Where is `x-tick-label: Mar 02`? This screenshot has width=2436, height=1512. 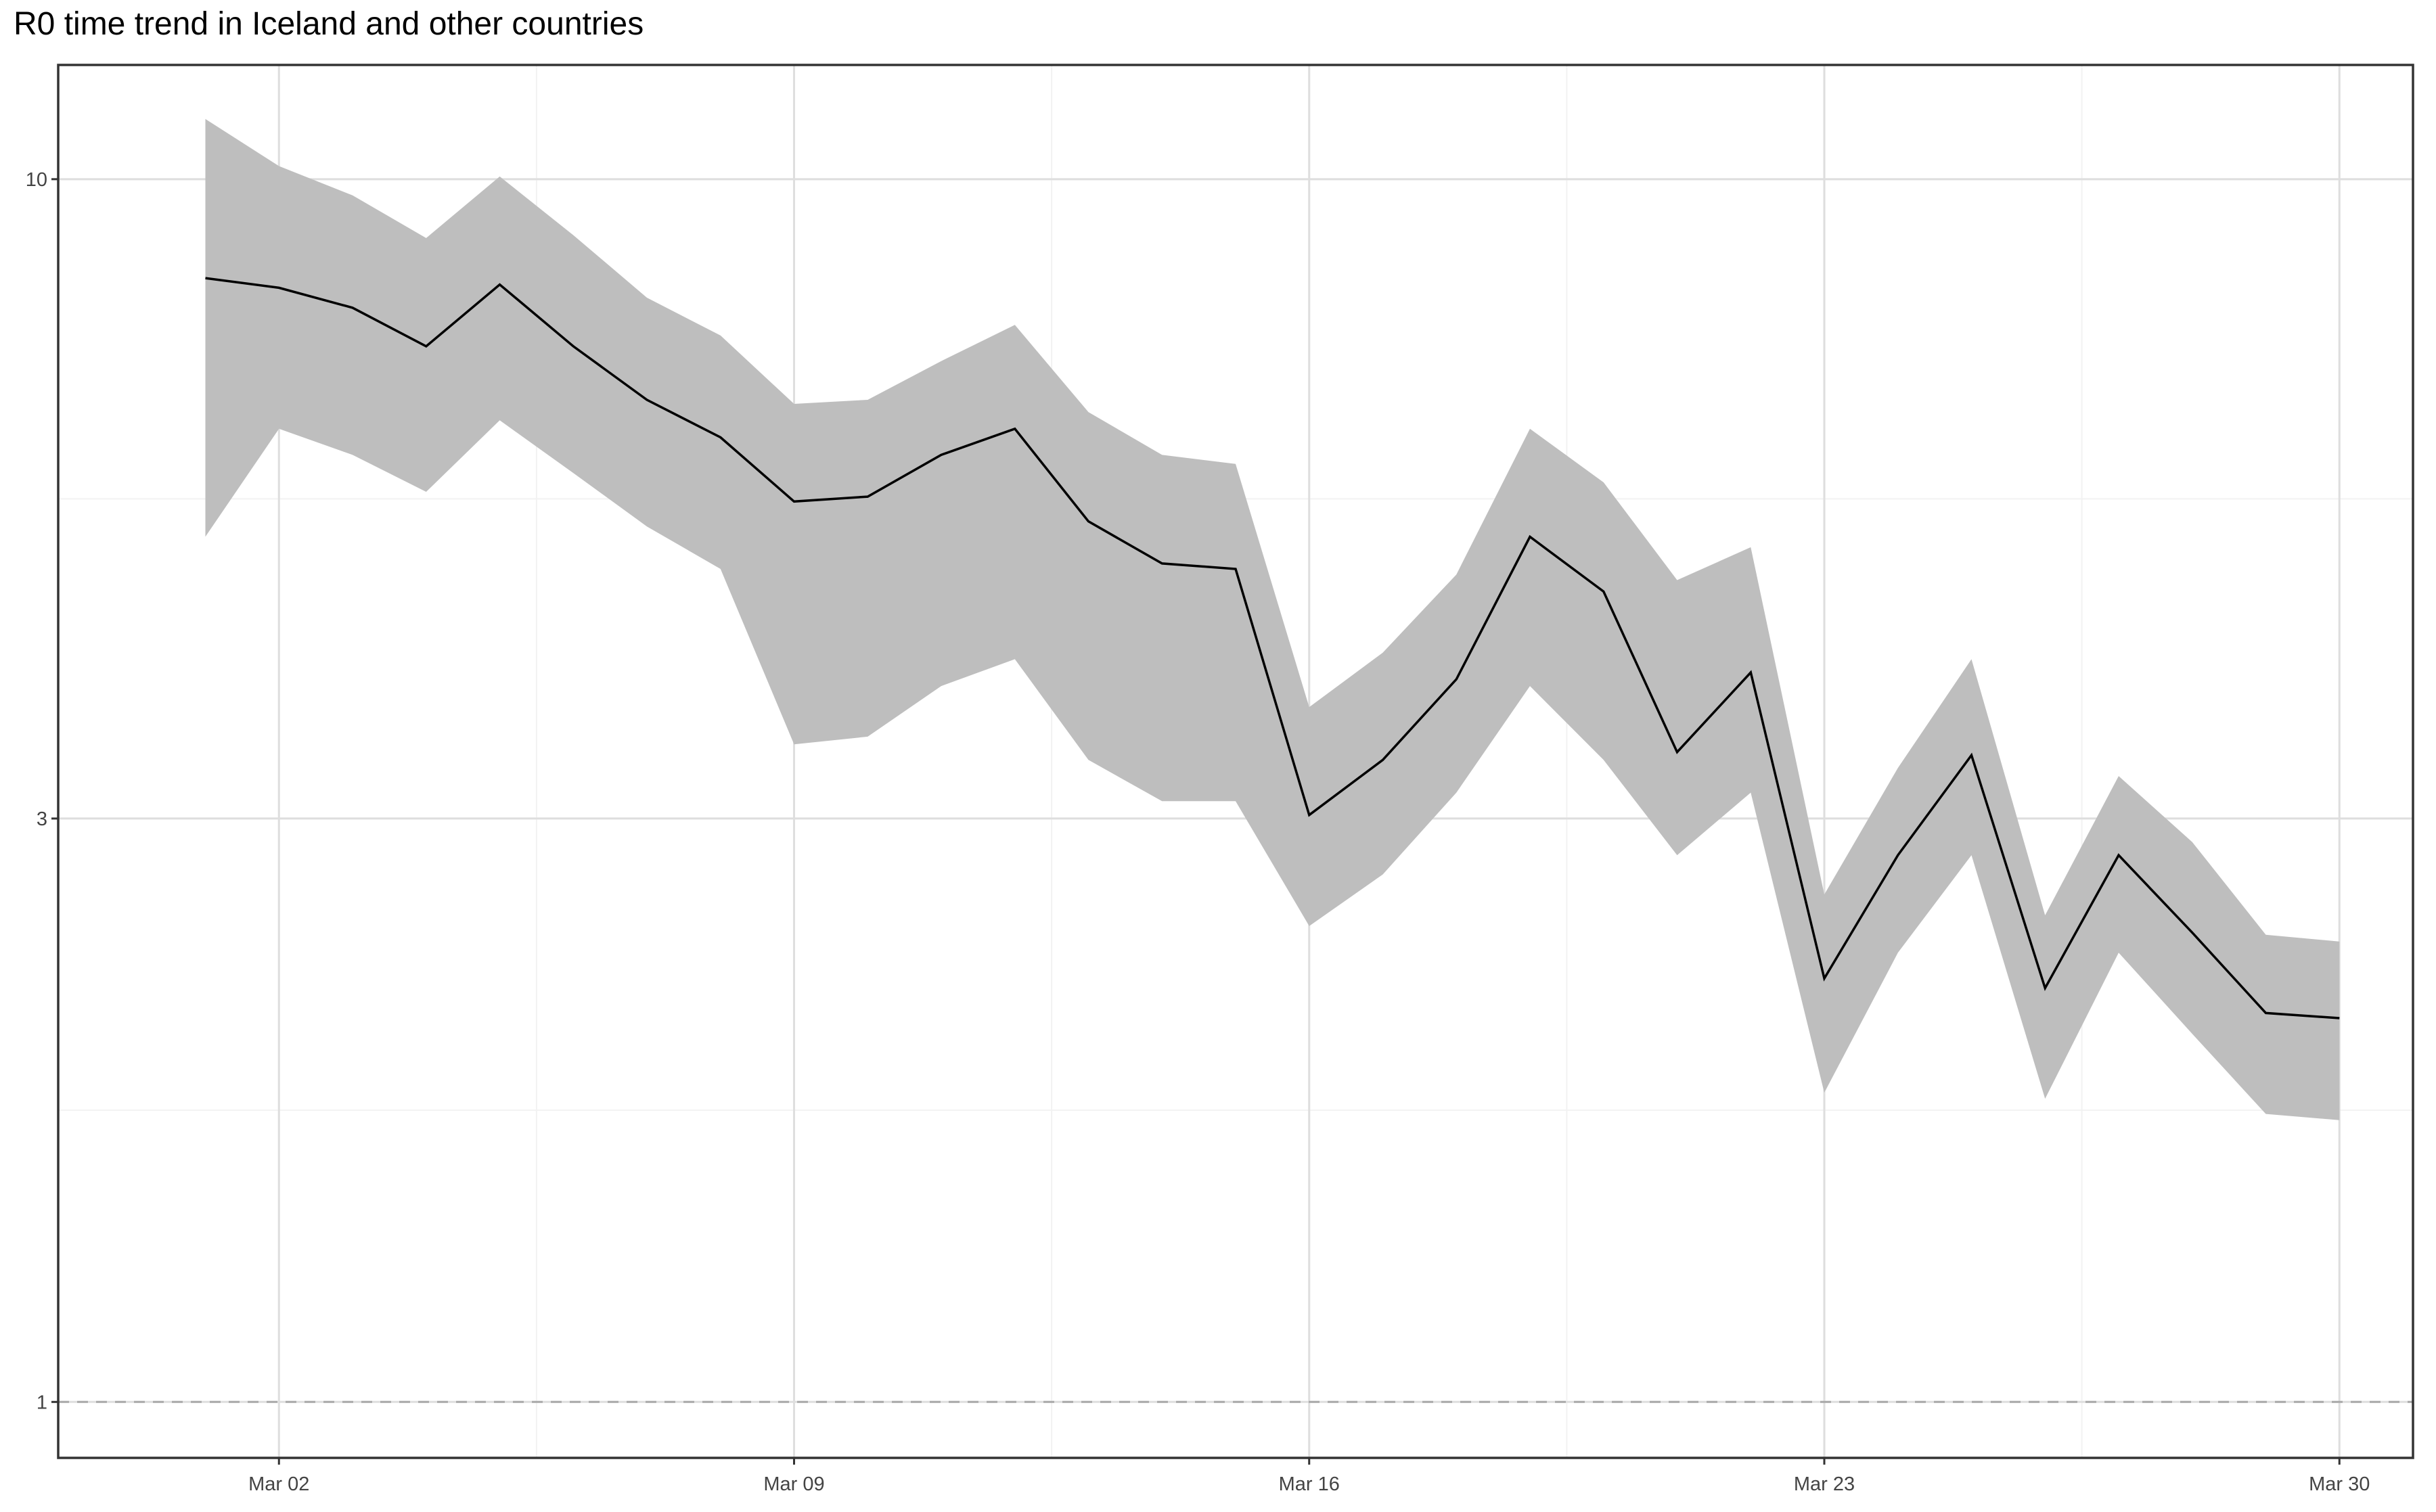
x-tick-label: Mar 02 is located at coordinates (278, 1484).